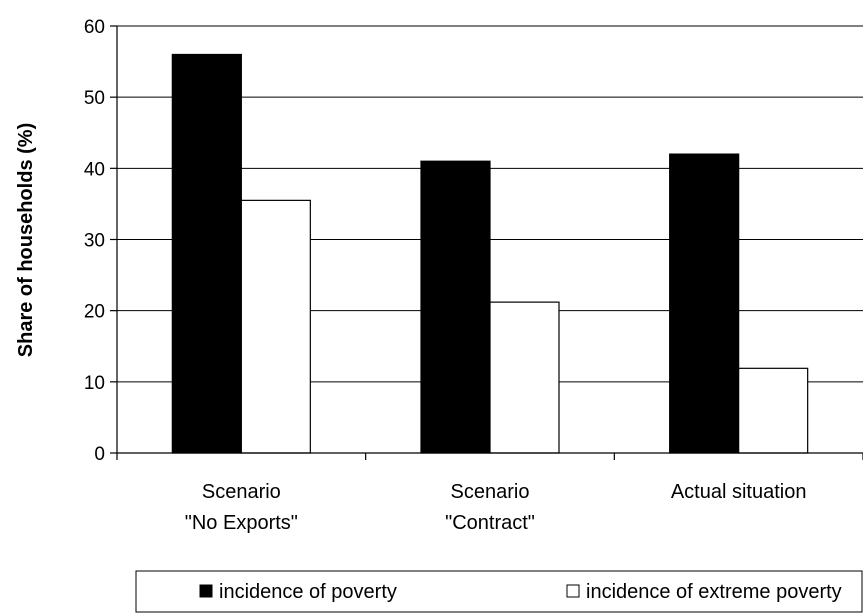  I want to click on legend-swatch-poverty, so click(206, 591).